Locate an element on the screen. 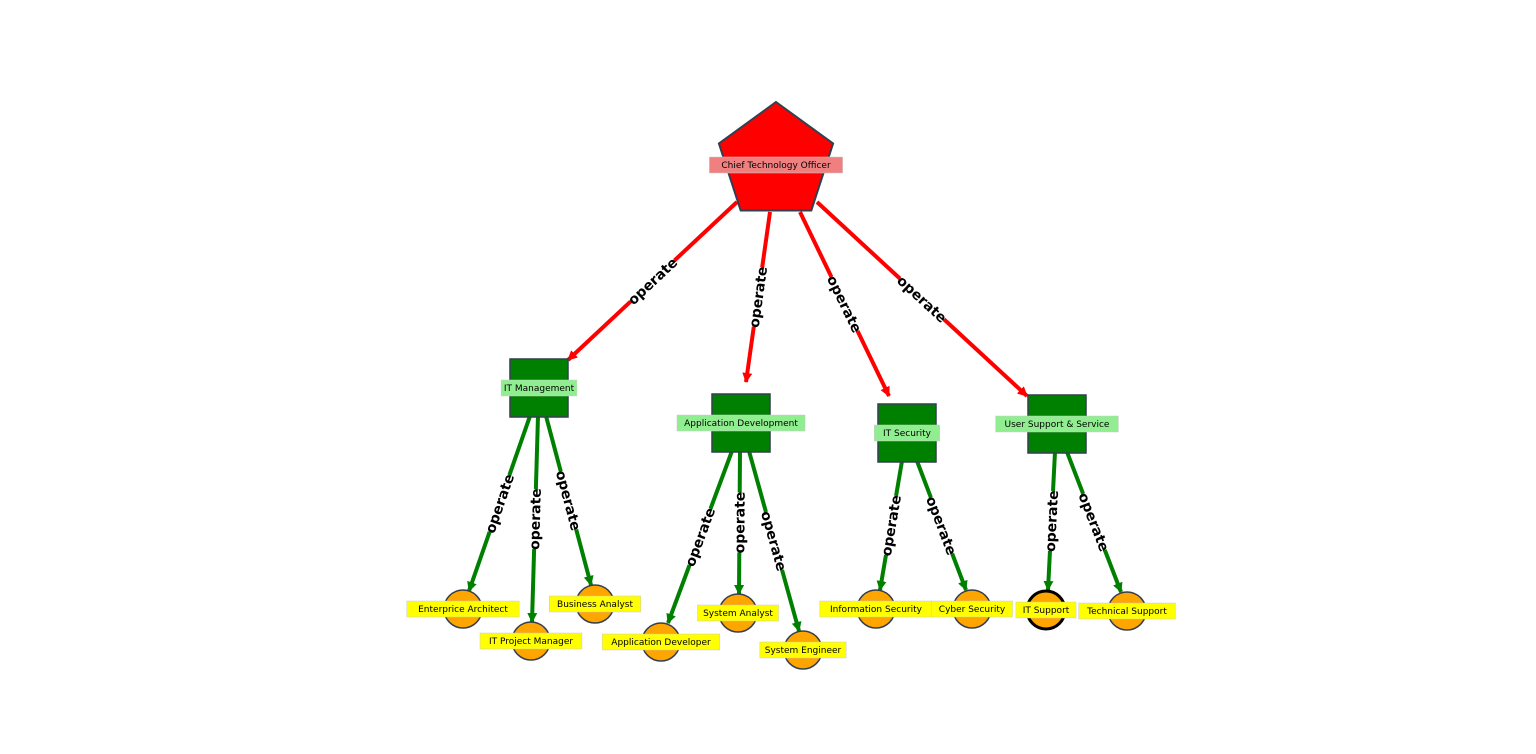  node-label-cto: Chief Technology Officer is located at coordinates (776, 166).